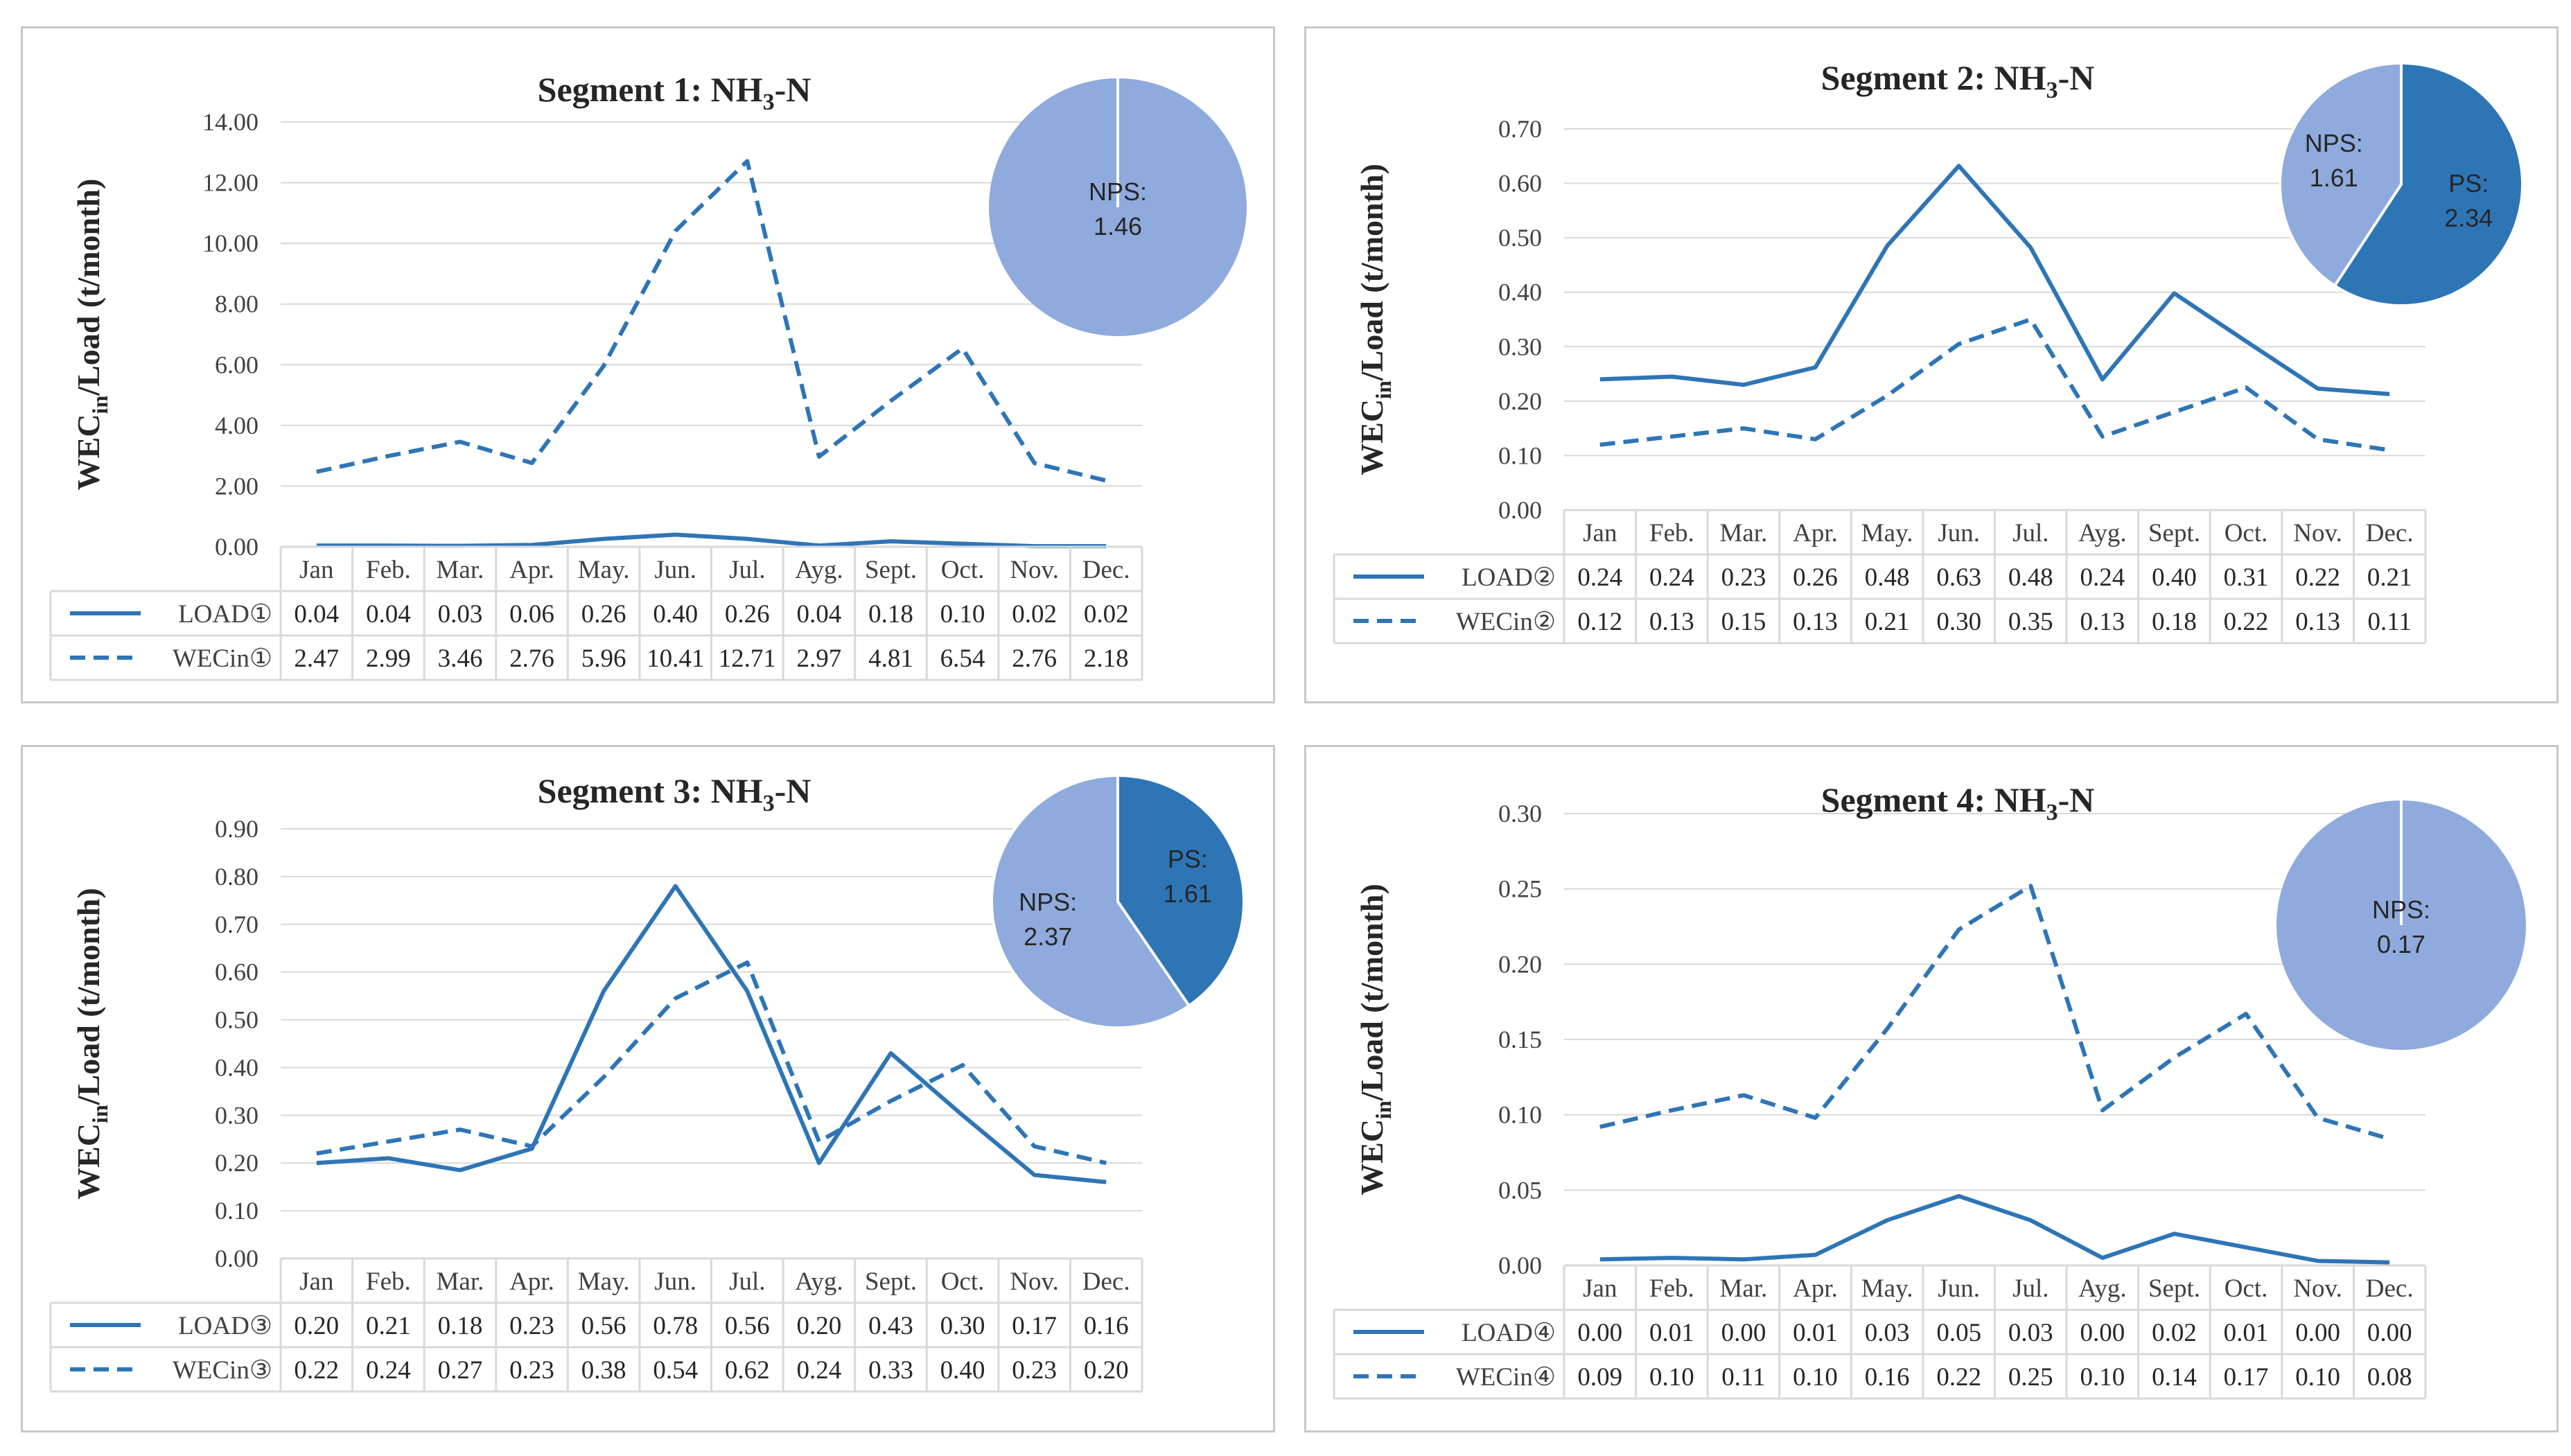  I want to click on pie-label-value: 2.34, so click(2468, 218).